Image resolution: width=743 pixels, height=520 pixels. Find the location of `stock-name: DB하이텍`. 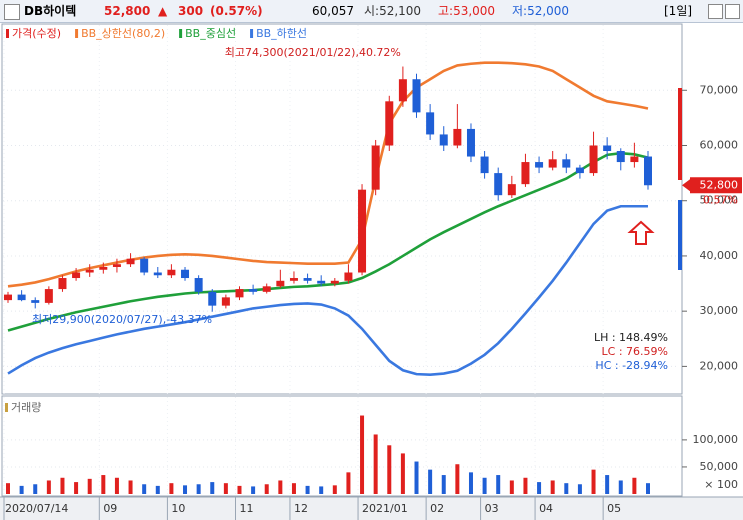

stock-name: DB하이텍 is located at coordinates (50, 11).